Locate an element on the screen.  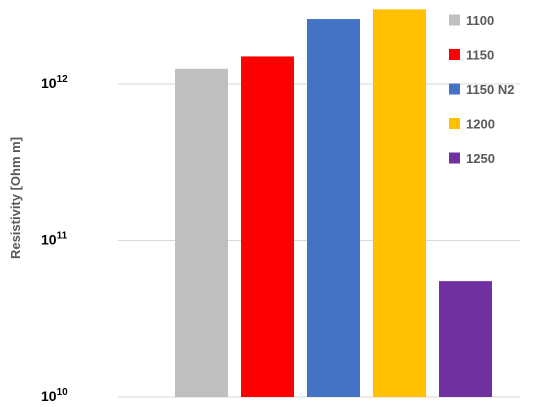
y-tick-label: 1011 is located at coordinates (54, 239).